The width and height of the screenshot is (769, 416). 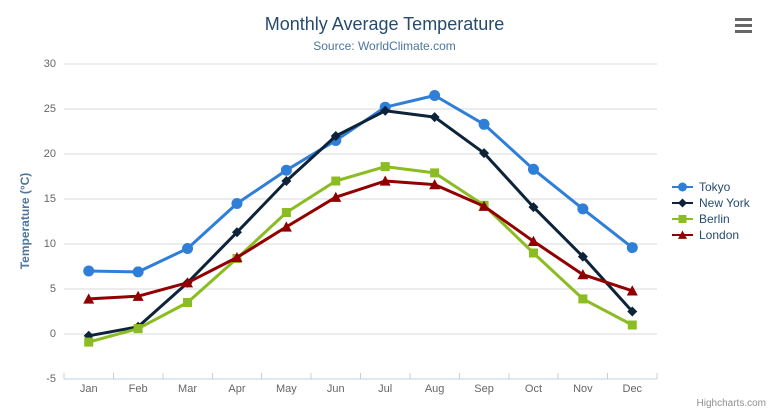 I want to click on circle-glyph, so click(x=682, y=187).